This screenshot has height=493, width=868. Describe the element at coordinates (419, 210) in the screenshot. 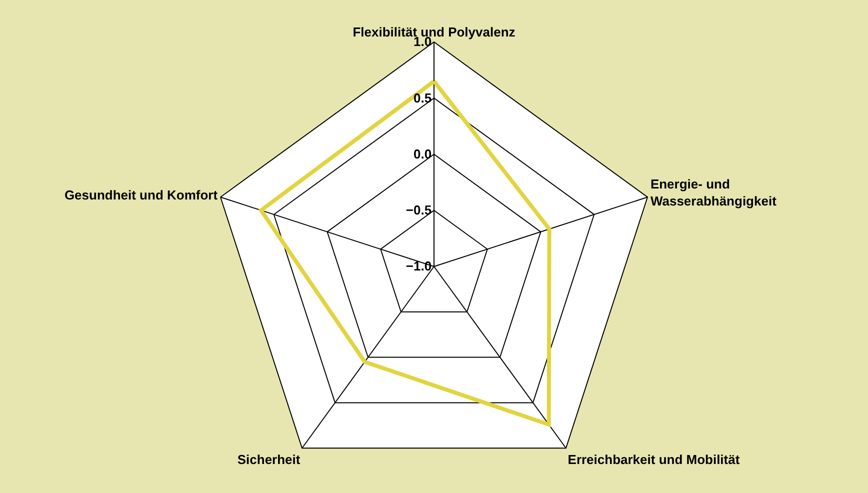

I see `y-tick-label: −0.5` at that location.